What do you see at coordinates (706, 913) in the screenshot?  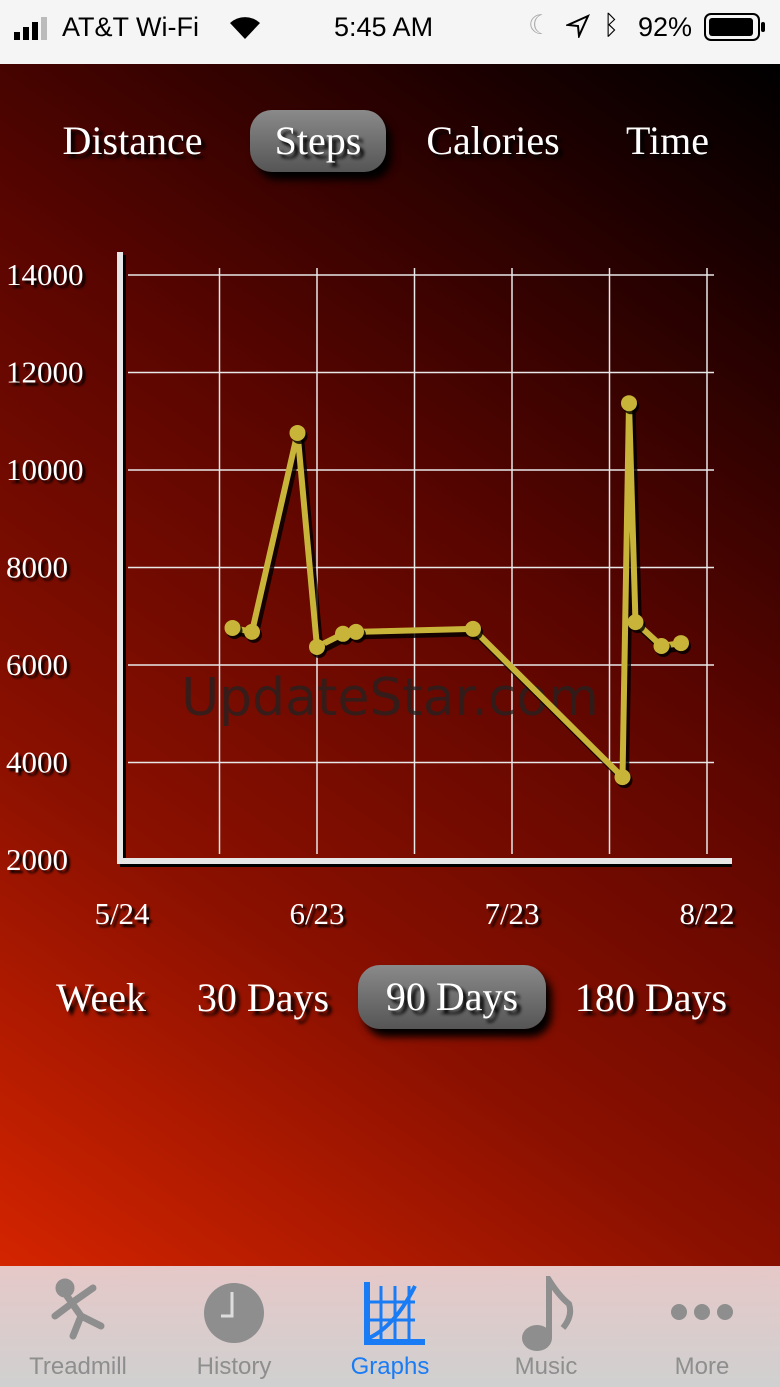 I see `x-tick-label: 8/22` at bounding box center [706, 913].